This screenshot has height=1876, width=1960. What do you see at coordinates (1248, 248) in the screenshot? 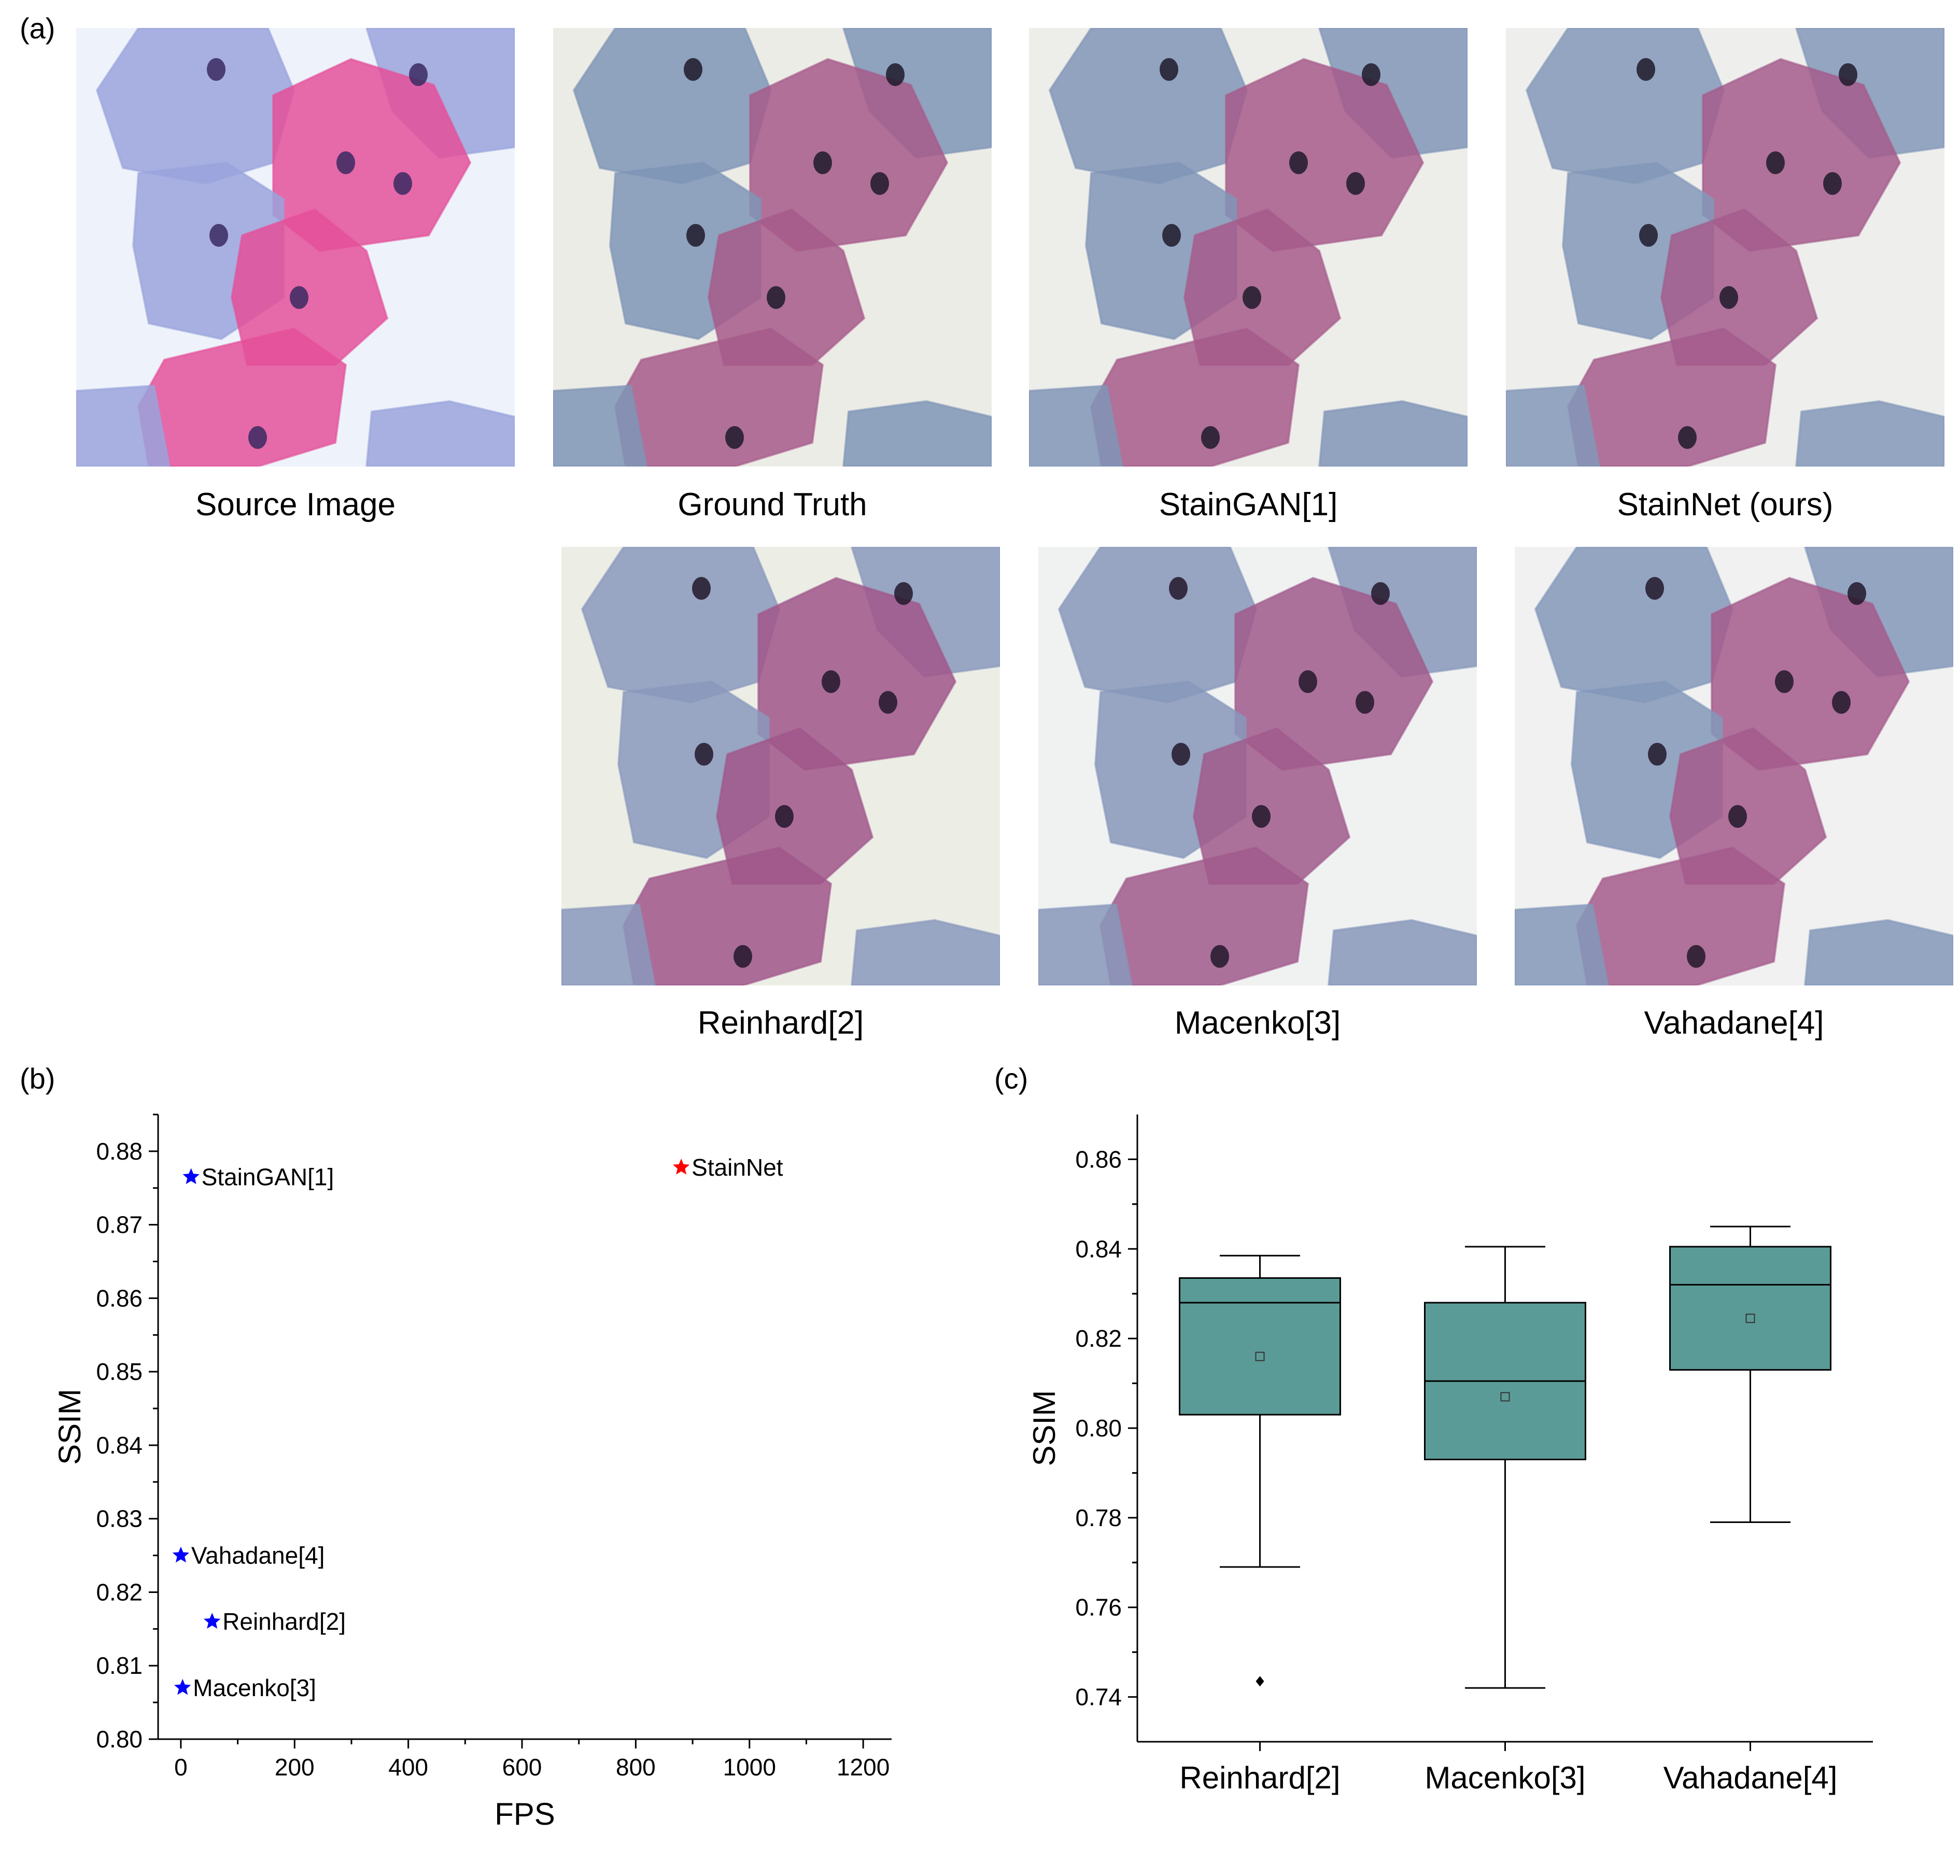
I see `image-staingan` at bounding box center [1248, 248].